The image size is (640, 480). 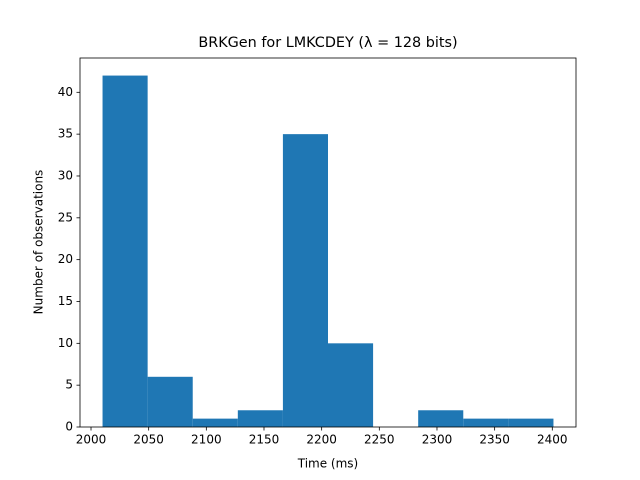 What do you see at coordinates (91, 440) in the screenshot?
I see `x-tick-label: 2000` at bounding box center [91, 440].